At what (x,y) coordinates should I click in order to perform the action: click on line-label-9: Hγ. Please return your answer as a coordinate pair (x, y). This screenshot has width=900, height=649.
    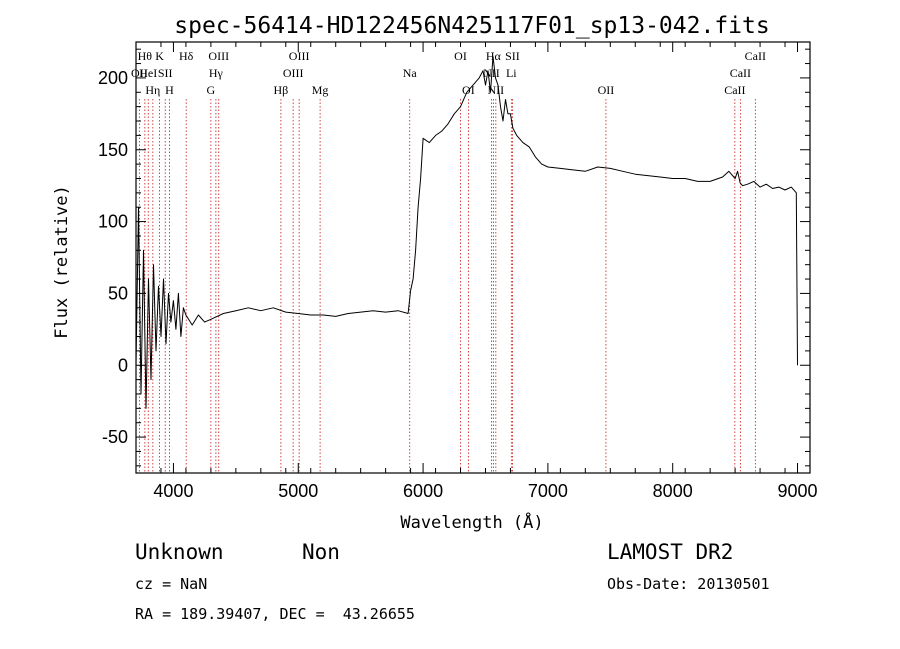
    Looking at the image, I should click on (216, 73).